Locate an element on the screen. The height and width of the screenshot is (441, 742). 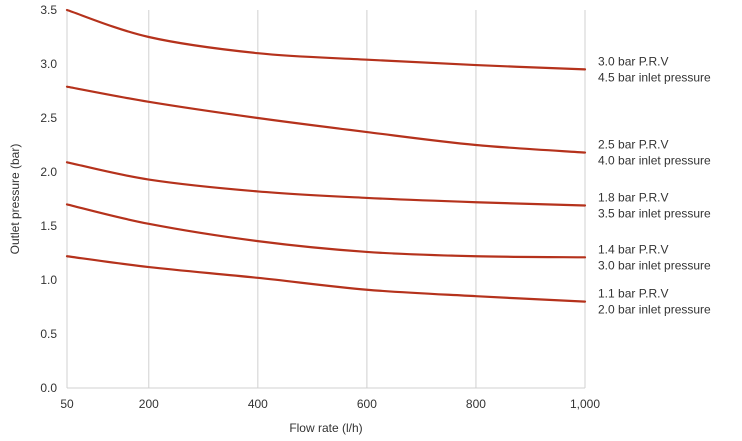
x-axis-title: Flow rate (l/h) is located at coordinates (325, 428).